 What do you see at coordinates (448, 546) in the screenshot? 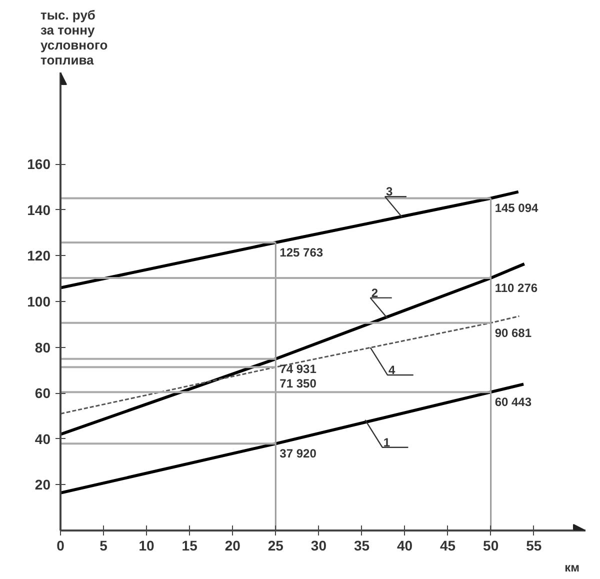
I see `x-tick-label: 45` at bounding box center [448, 546].